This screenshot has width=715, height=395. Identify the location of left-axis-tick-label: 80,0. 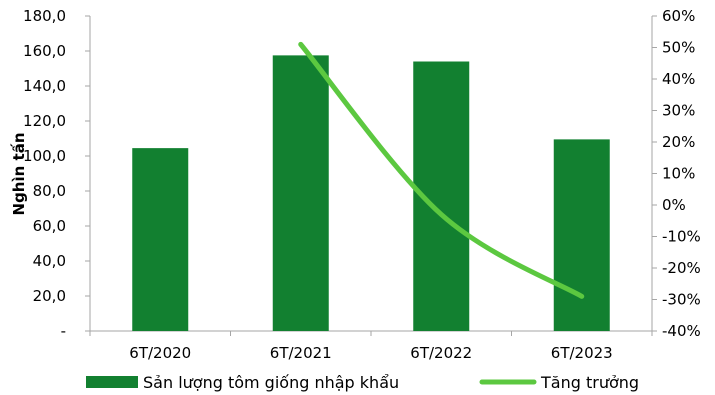
(49, 191).